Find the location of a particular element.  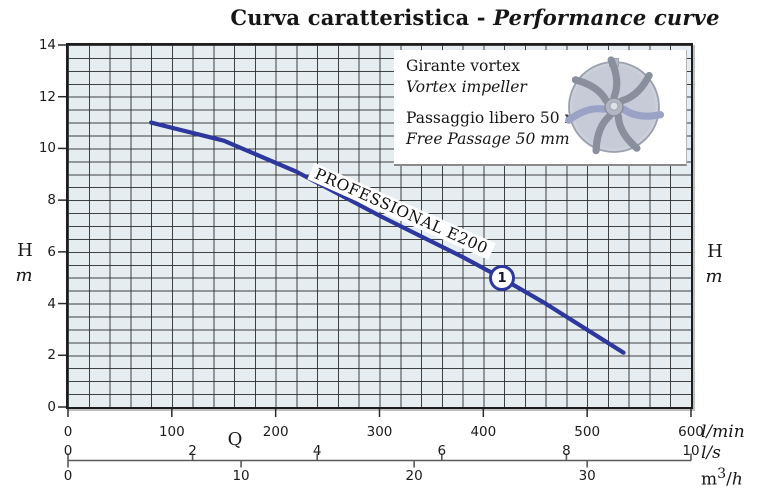

legend-line-vortex-impeller: Vortex impeller is located at coordinates (466, 87).